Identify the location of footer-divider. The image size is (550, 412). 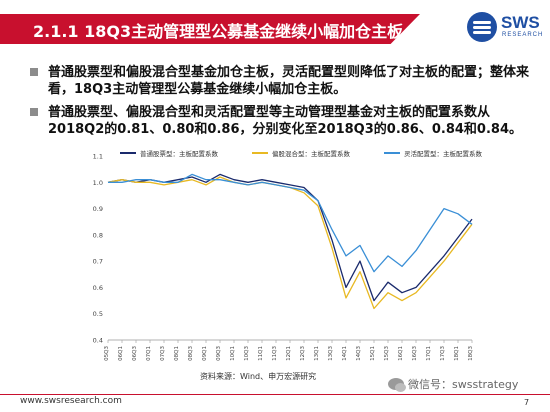
(275, 394).